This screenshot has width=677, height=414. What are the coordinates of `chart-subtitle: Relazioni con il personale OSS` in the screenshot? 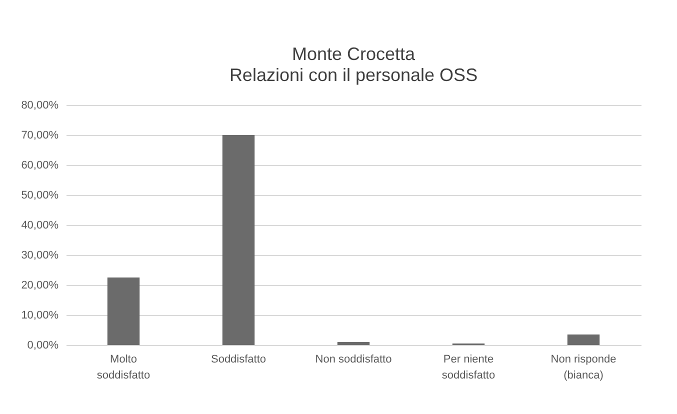 It's located at (353, 75).